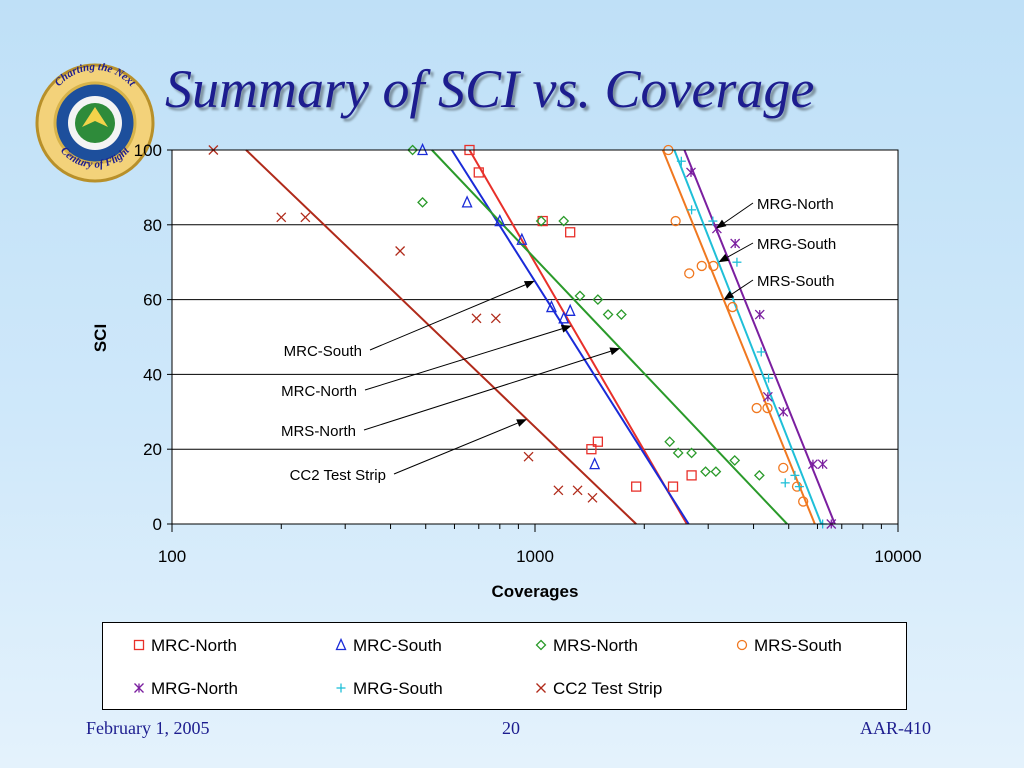 This screenshot has height=768, width=1024. Describe the element at coordinates (341, 688) in the screenshot. I see `legend-marker-mrg-south` at that location.